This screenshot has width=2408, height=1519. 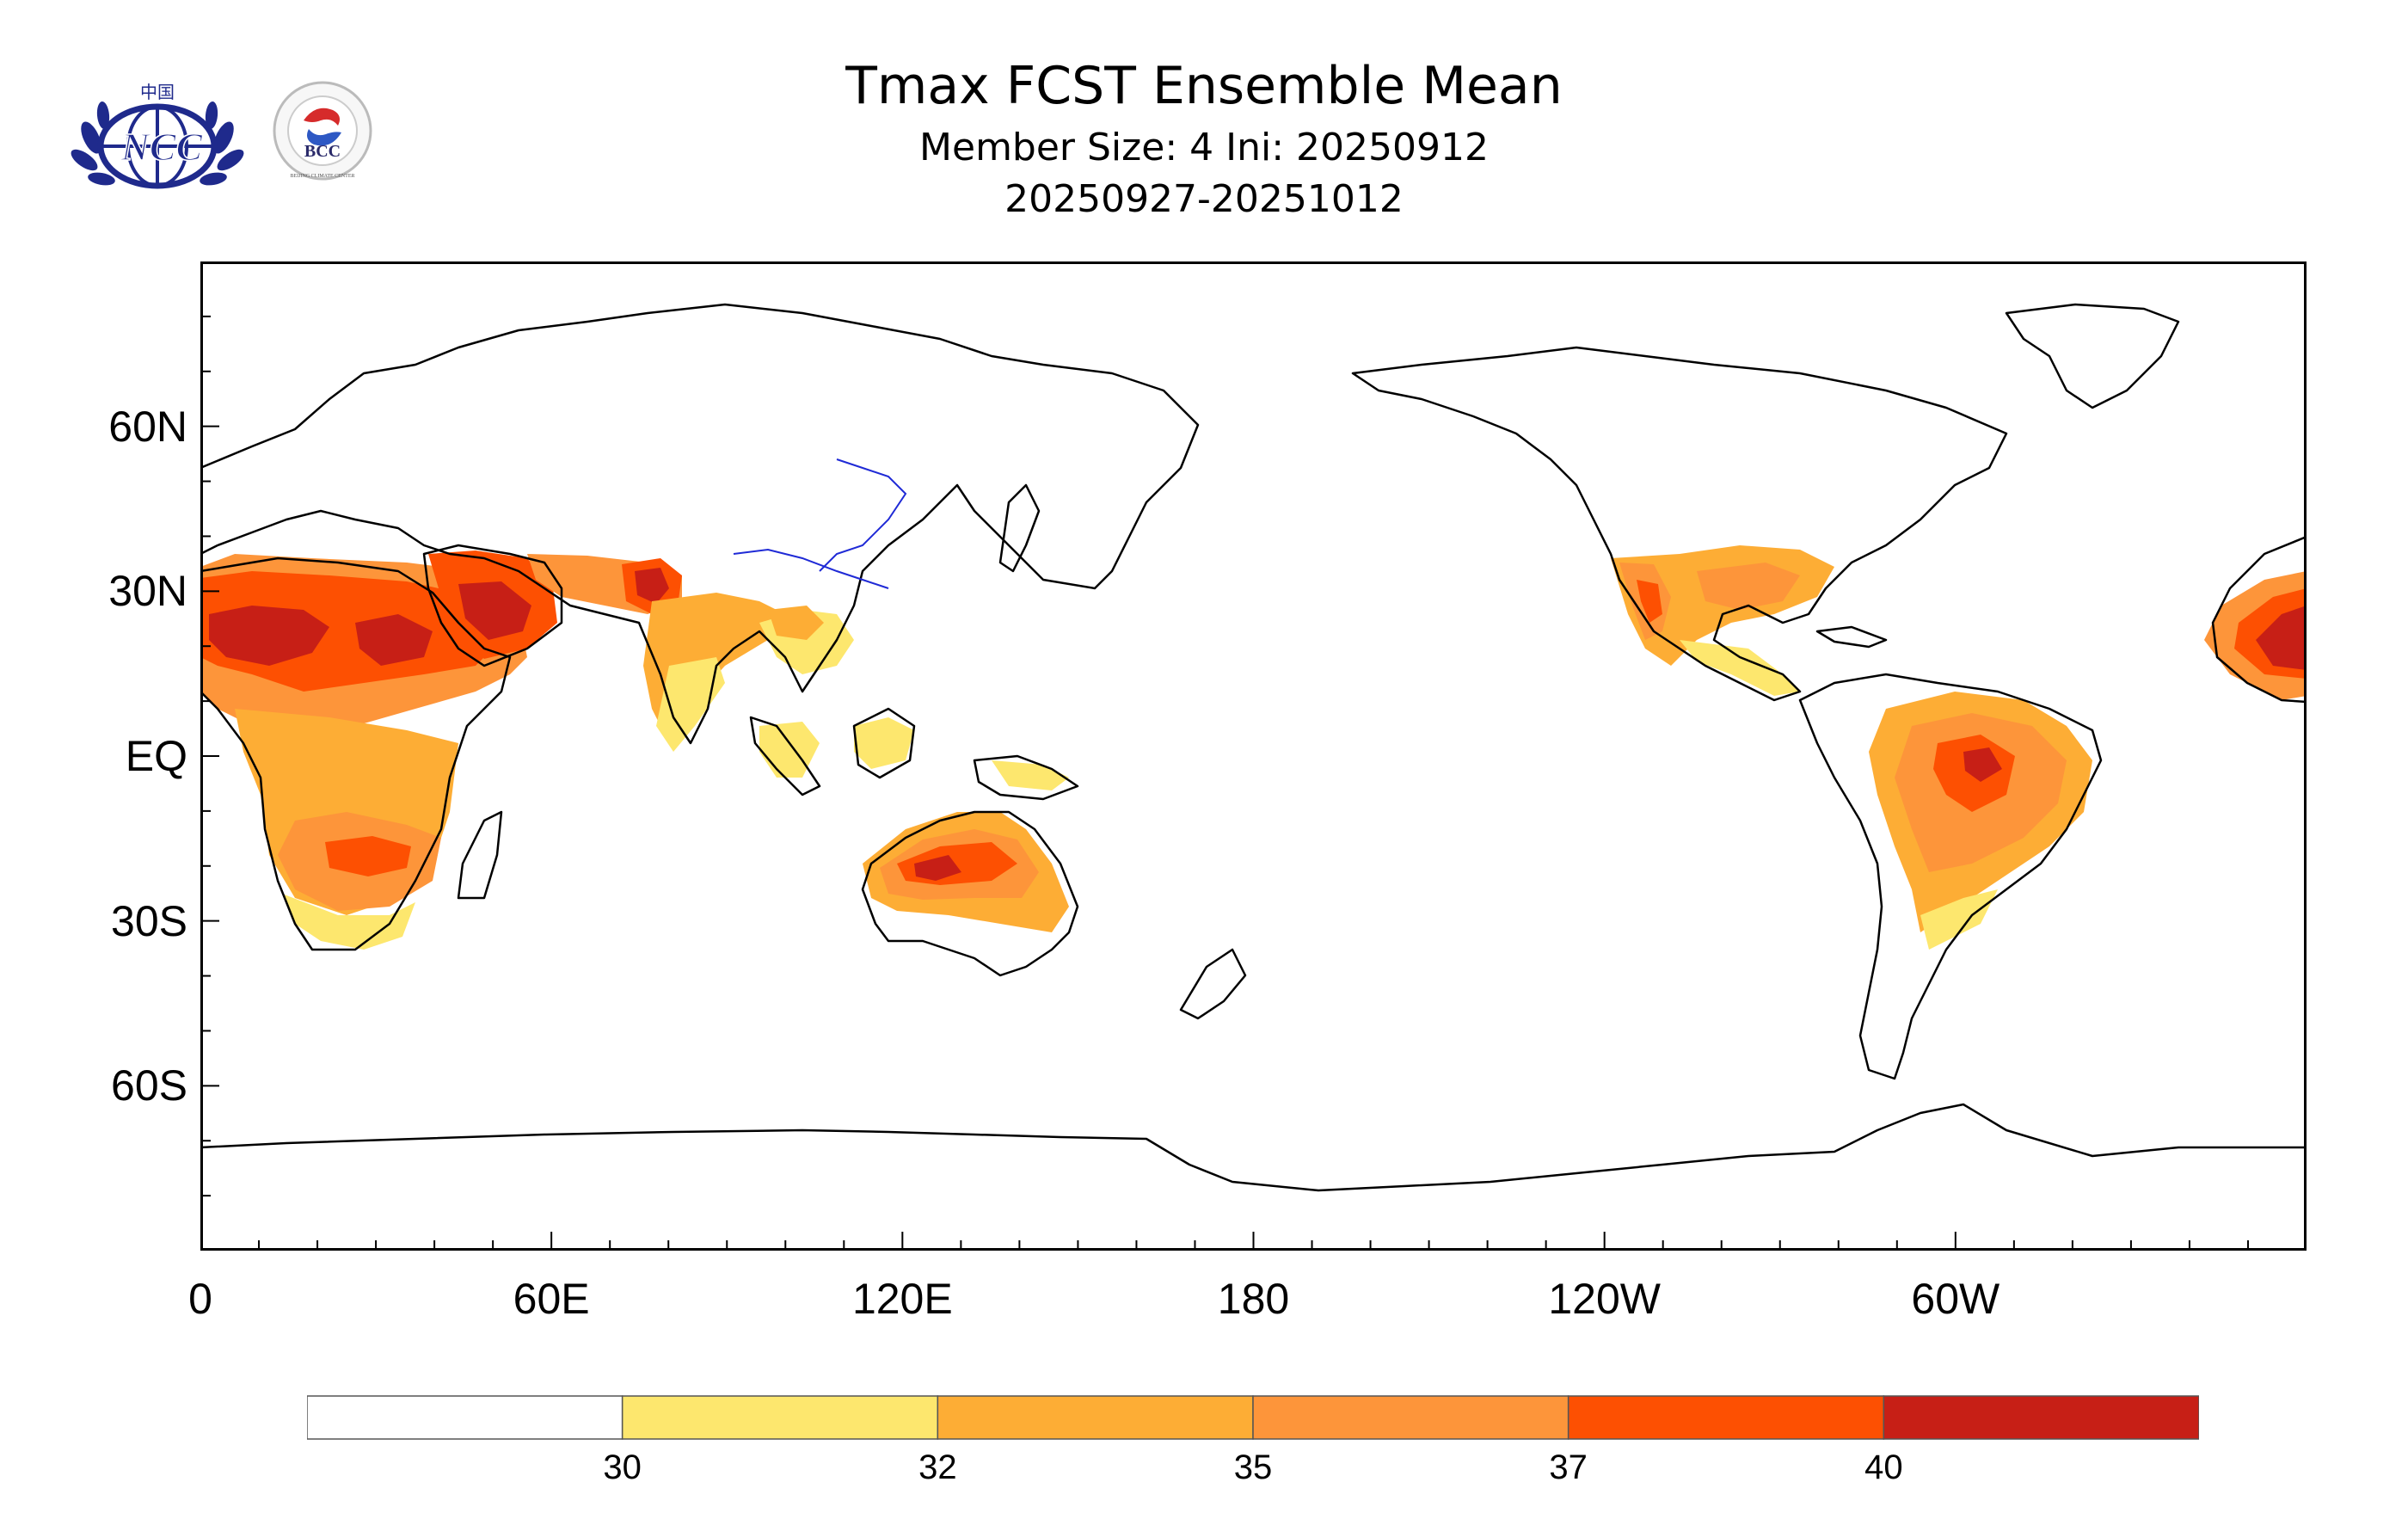 I want to click on coast-africa, so click(x=356, y=754).